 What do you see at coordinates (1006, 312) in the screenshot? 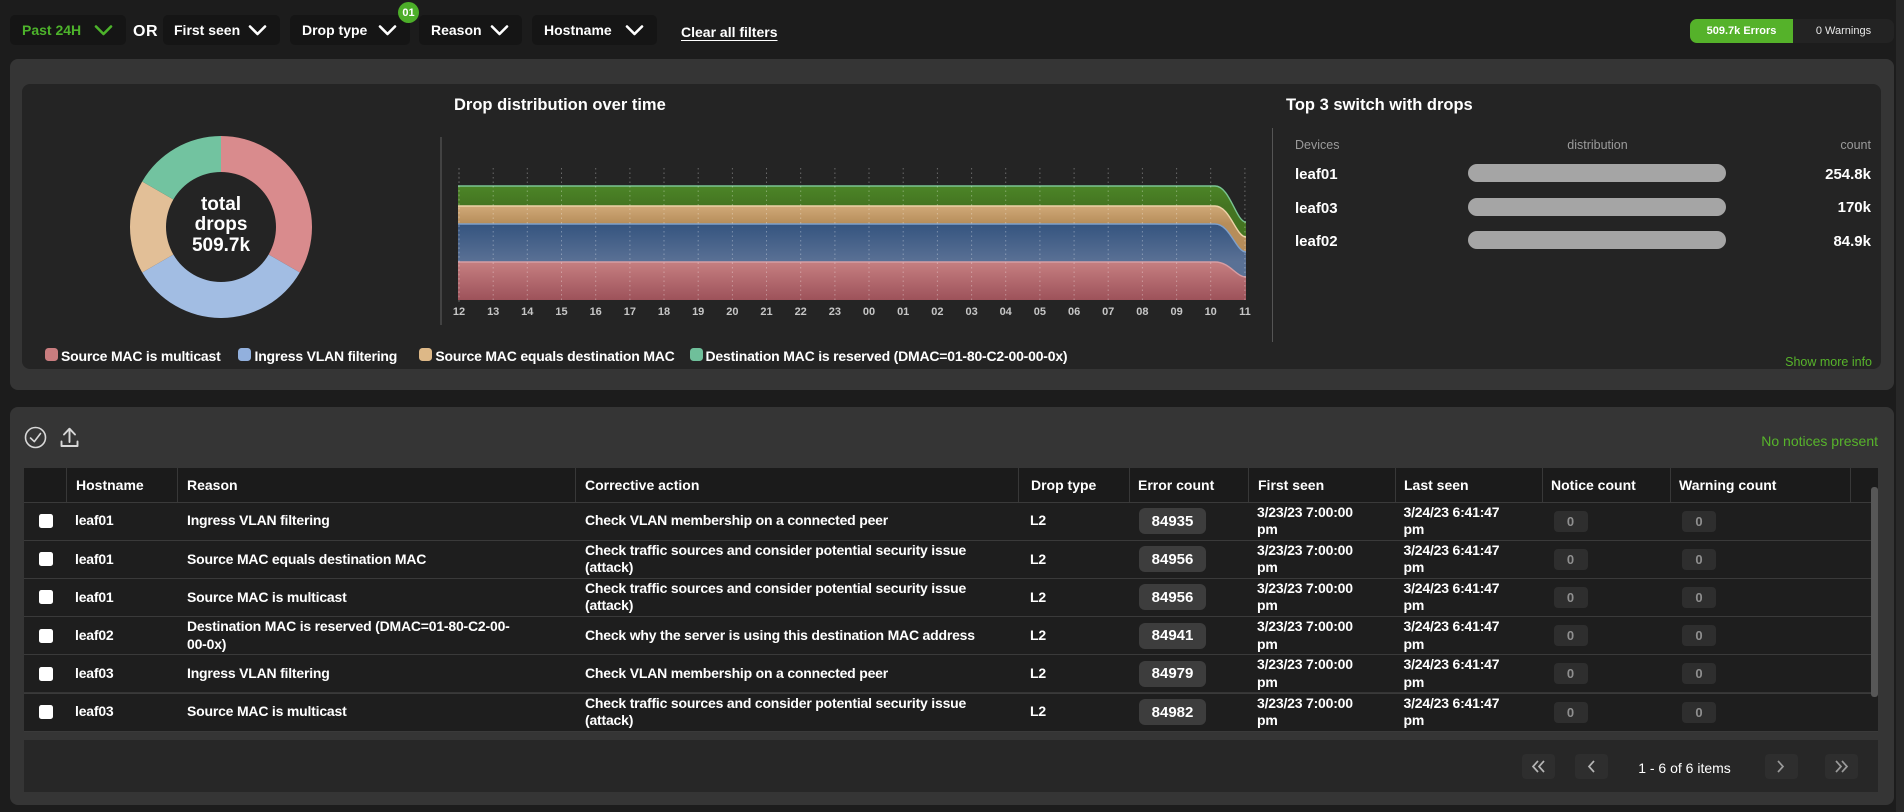
I see `svg-text: 04` at bounding box center [1006, 312].